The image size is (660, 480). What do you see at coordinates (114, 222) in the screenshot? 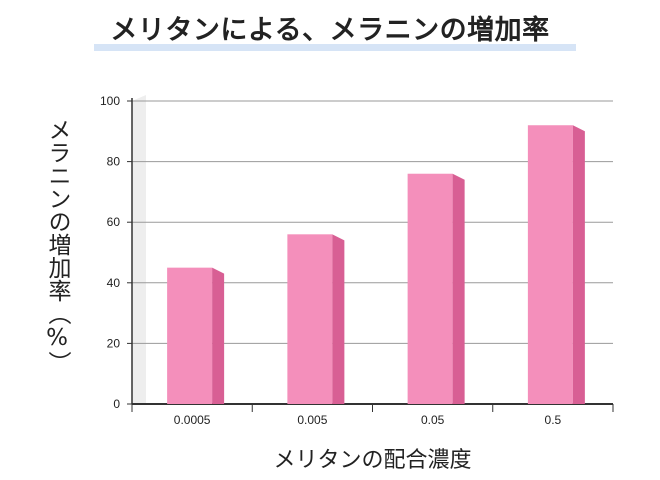
I see `y-tick-label: 60` at bounding box center [114, 222].